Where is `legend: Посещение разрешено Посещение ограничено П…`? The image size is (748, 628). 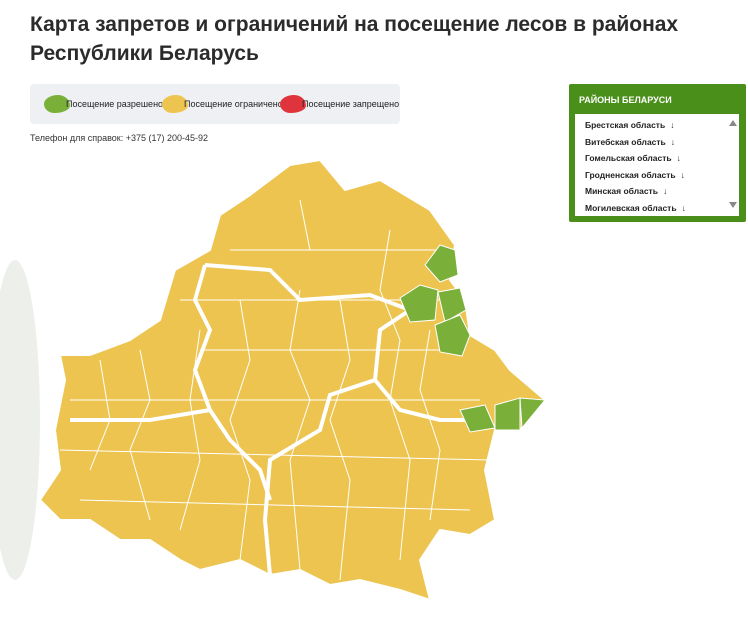
legend: Посещение разрешено Посещение ограничено П… is located at coordinates (215, 104).